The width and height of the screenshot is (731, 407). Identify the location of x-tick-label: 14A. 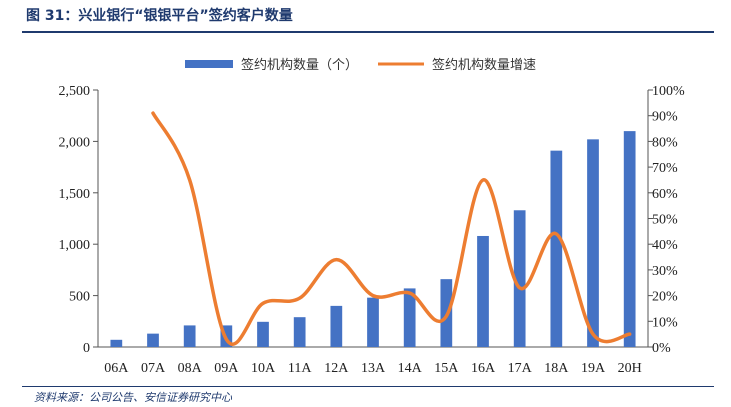
(410, 368).